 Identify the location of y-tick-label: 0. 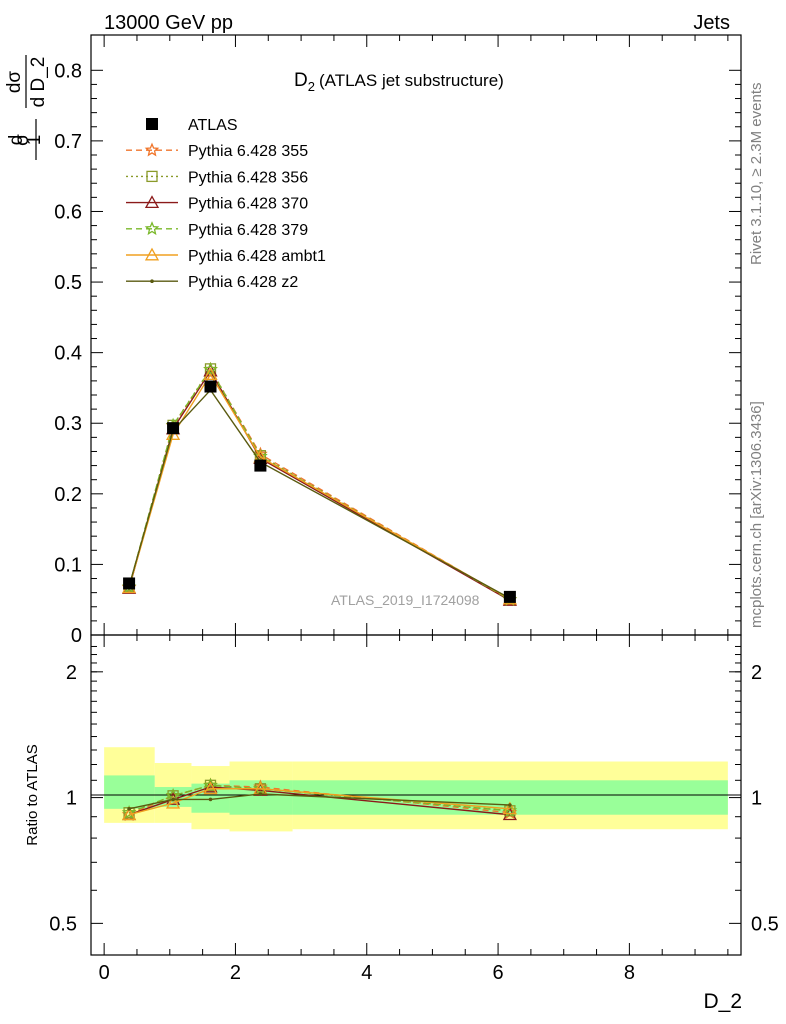
(76, 636).